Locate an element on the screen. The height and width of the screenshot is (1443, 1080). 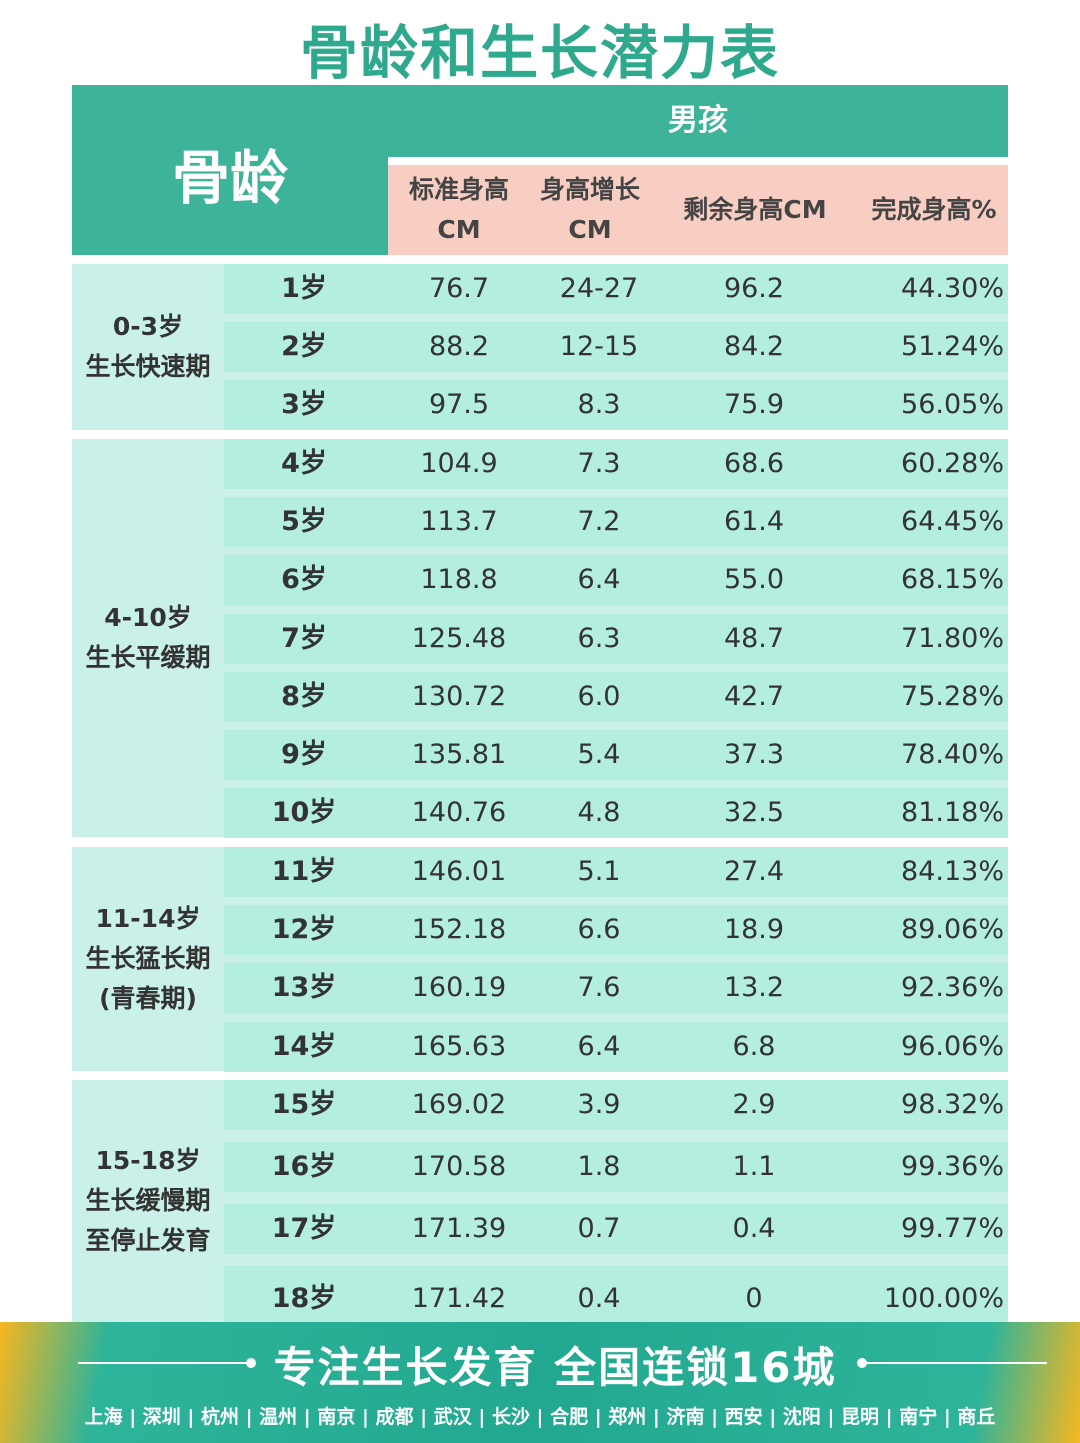
table-row: 8岁 130.72 6.0 42.7 75.28% is located at coordinates (616, 697).